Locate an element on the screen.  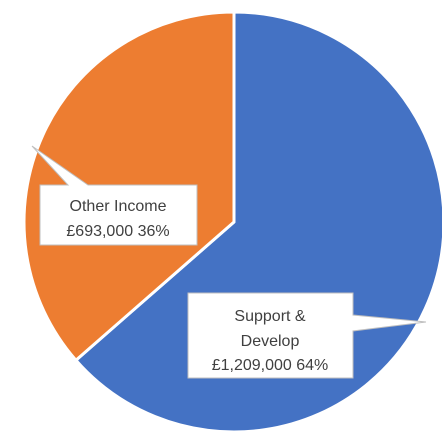
callout-support-value: £1,209,000 64% is located at coordinates (270, 365).